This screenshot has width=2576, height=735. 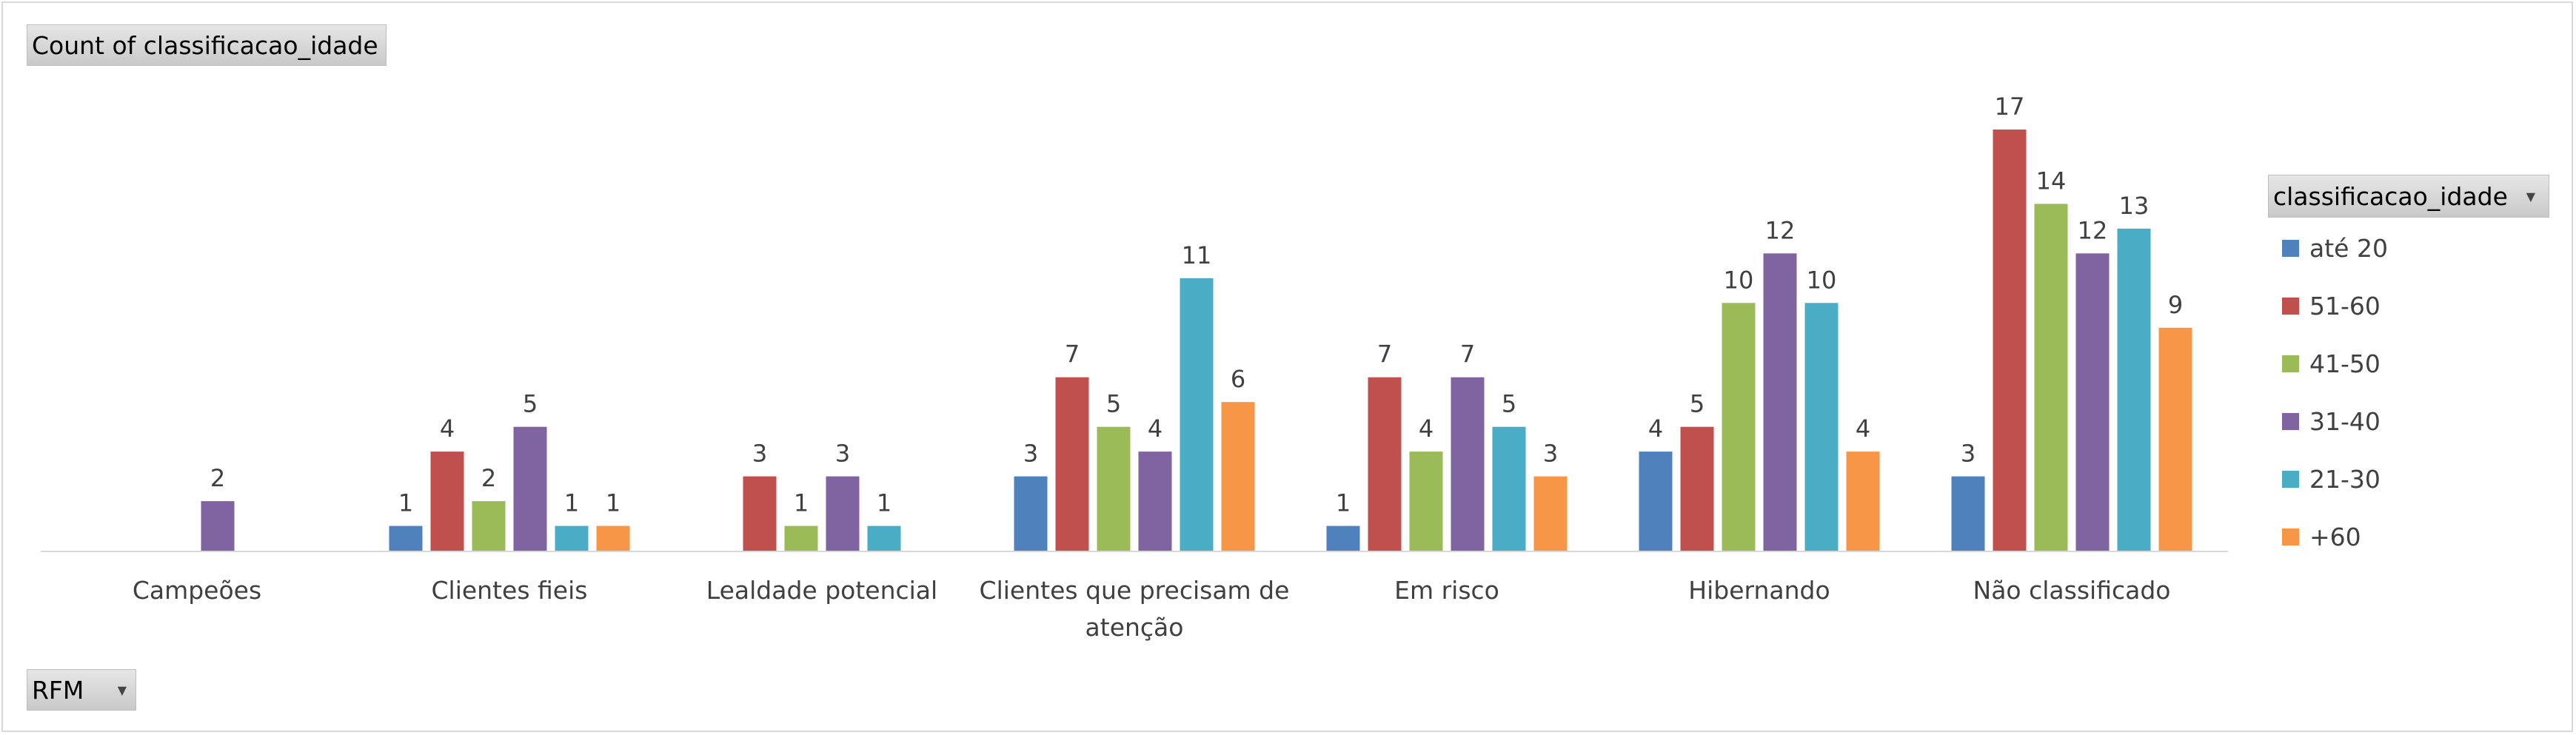 I want to click on legend-item: 41-50, so click(x=2331, y=363).